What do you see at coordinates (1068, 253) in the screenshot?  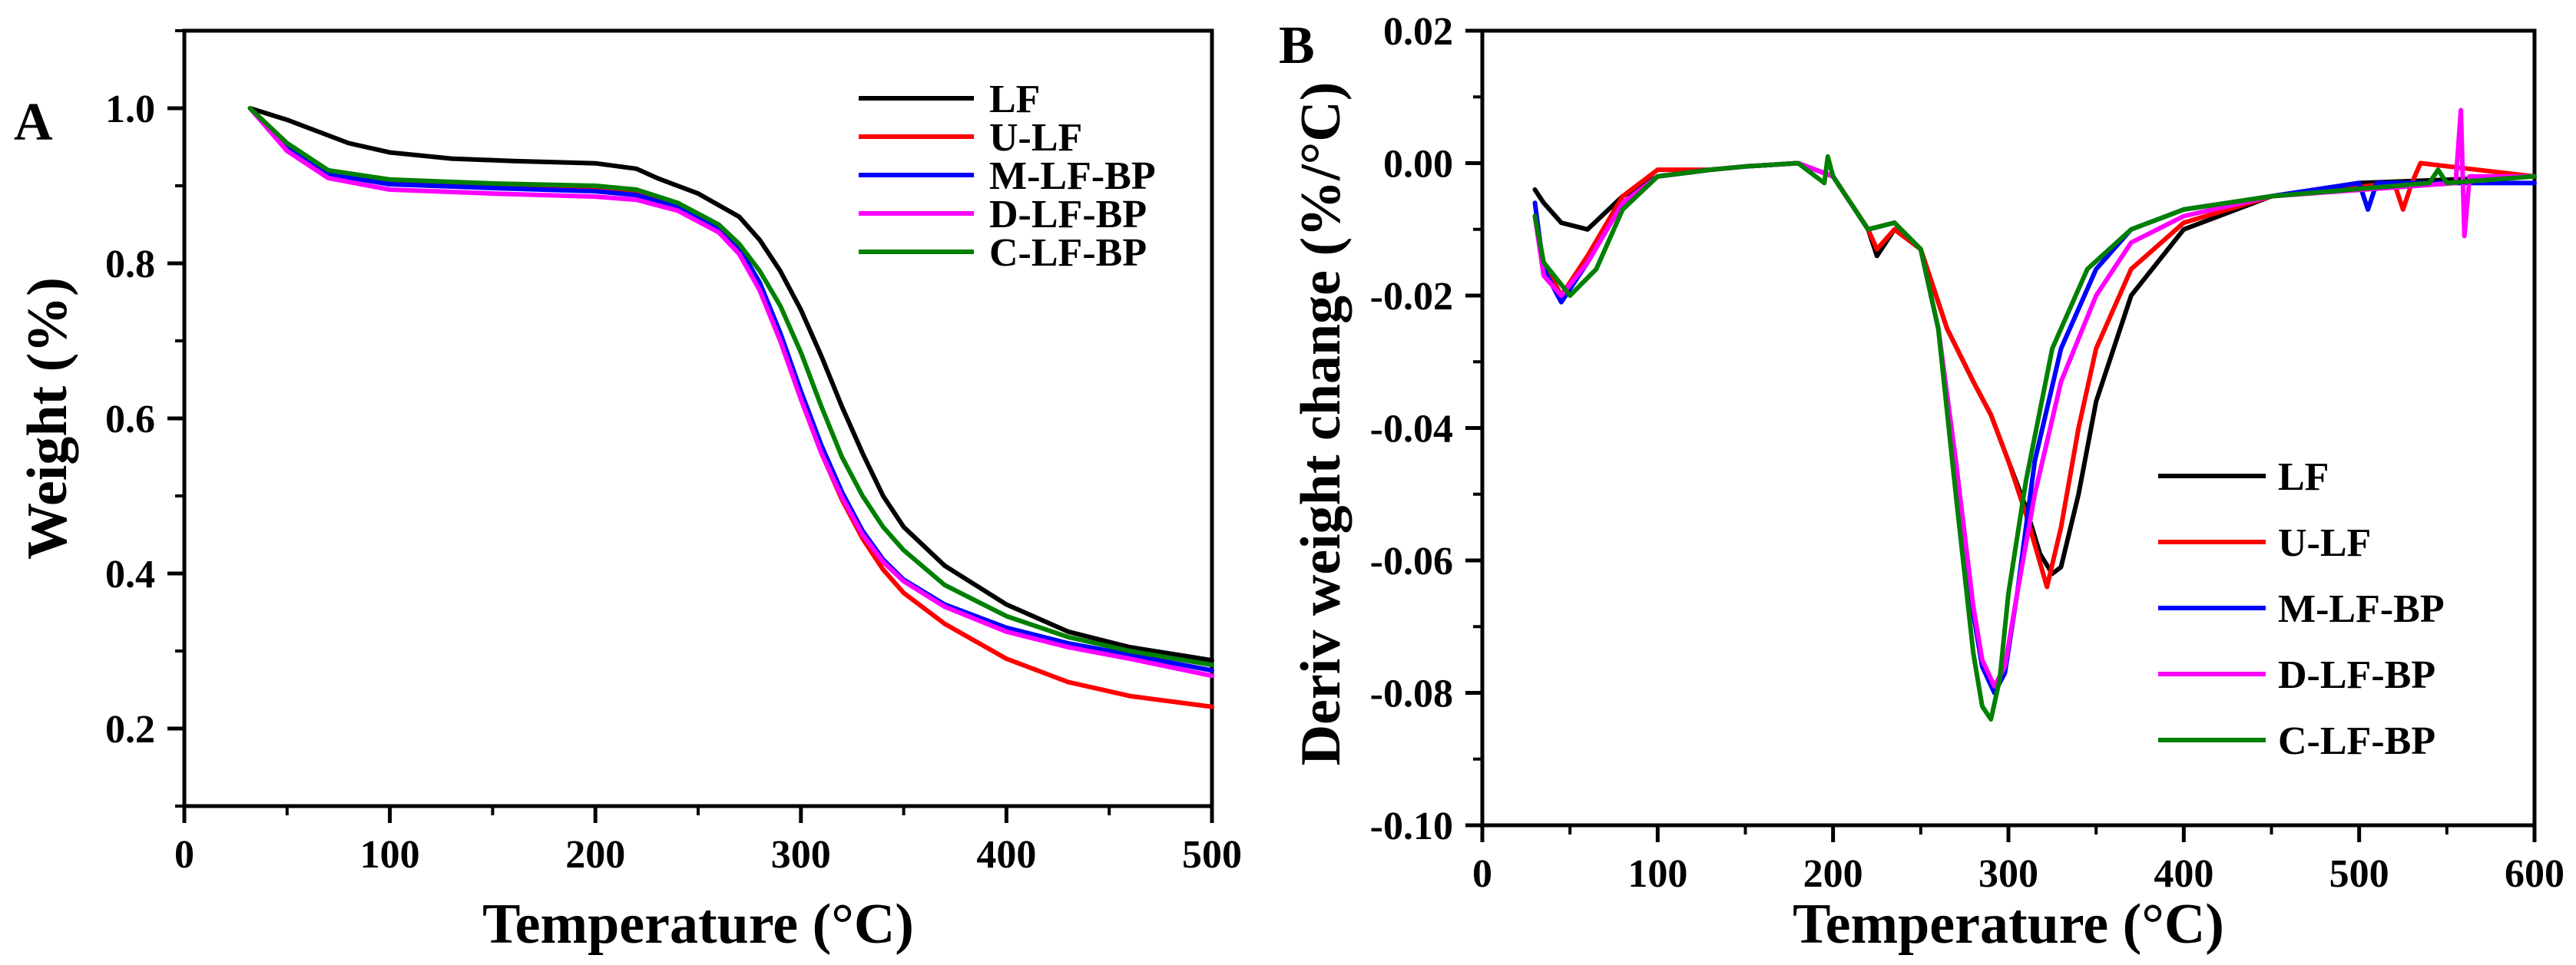 I see `panel-a-legend-label-c-lf-bp: C-LF-BP` at bounding box center [1068, 253].